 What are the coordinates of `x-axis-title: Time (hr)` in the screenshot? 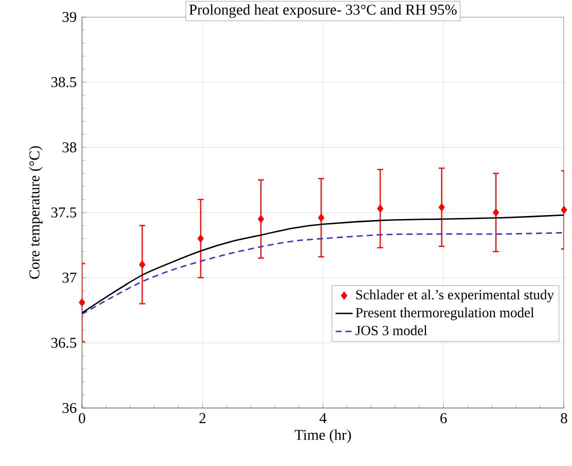 It's located at (322, 436).